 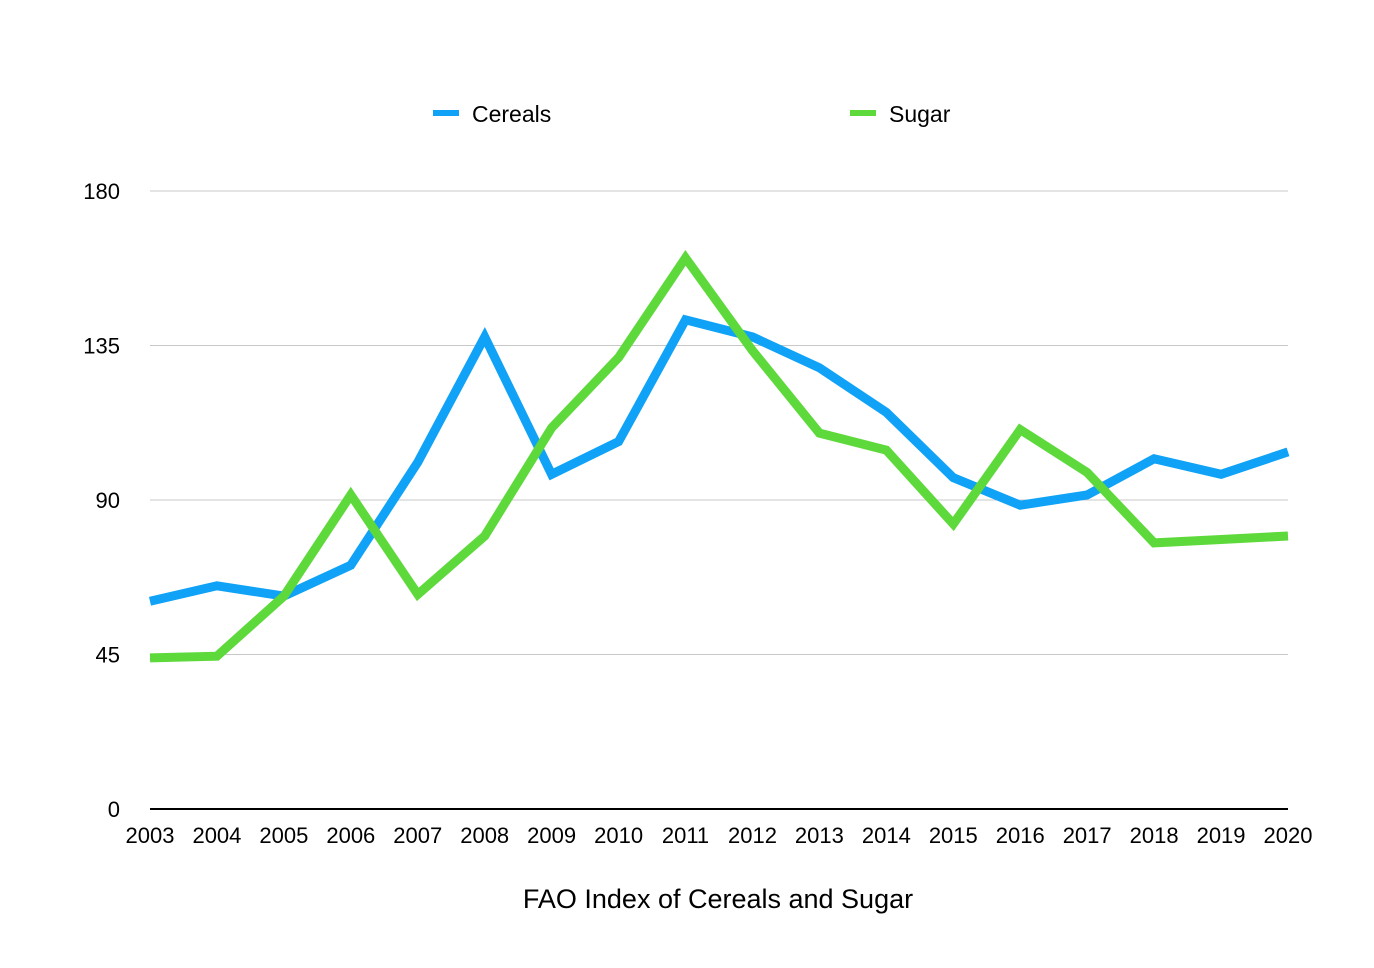 What do you see at coordinates (350, 835) in the screenshot?
I see `x-tick-label: 2006` at bounding box center [350, 835].